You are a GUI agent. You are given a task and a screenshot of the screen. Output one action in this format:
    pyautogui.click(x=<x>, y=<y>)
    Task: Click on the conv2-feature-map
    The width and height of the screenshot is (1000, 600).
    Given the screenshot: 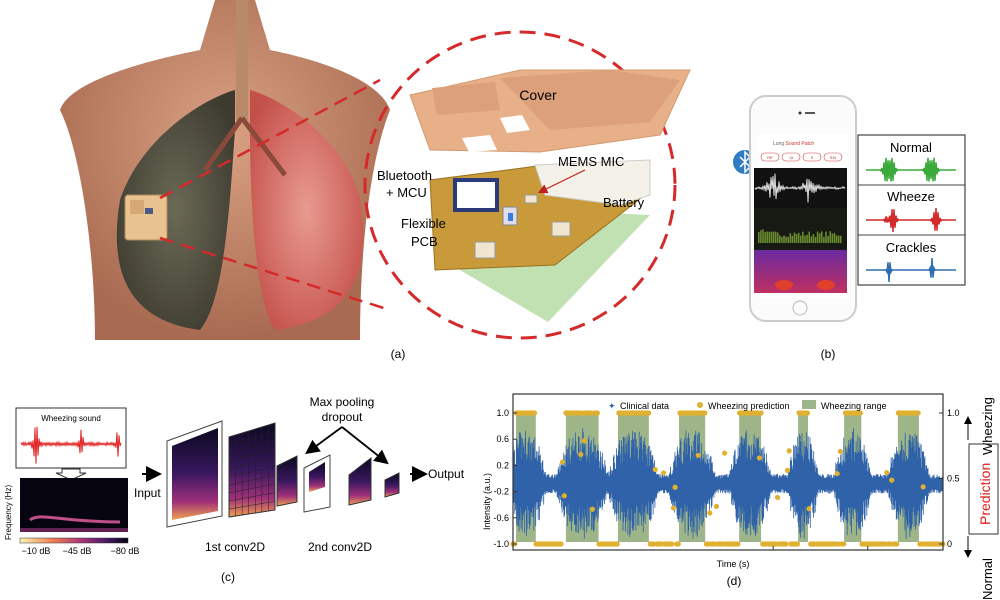 What is the action you would take?
    pyautogui.click(x=317, y=477)
    